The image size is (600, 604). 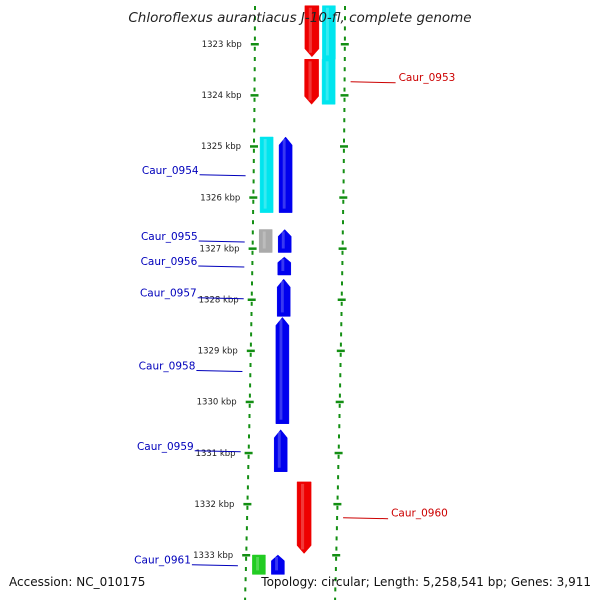 What do you see at coordinates (167, 367) in the screenshot?
I see `gene-label-caur-0958: Caur_0958` at bounding box center [167, 367].